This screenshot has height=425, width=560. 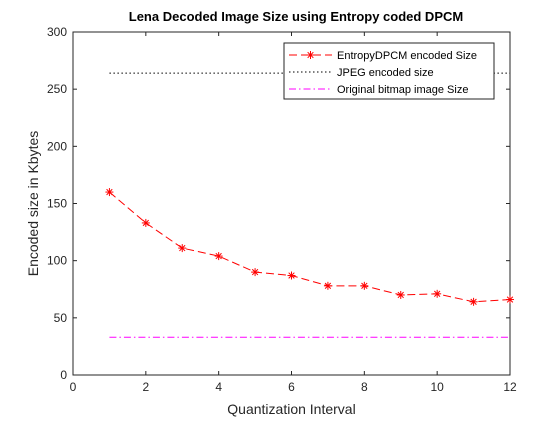 What do you see at coordinates (291, 409) in the screenshot?
I see `x-axis-title: Quantization Interval` at bounding box center [291, 409].